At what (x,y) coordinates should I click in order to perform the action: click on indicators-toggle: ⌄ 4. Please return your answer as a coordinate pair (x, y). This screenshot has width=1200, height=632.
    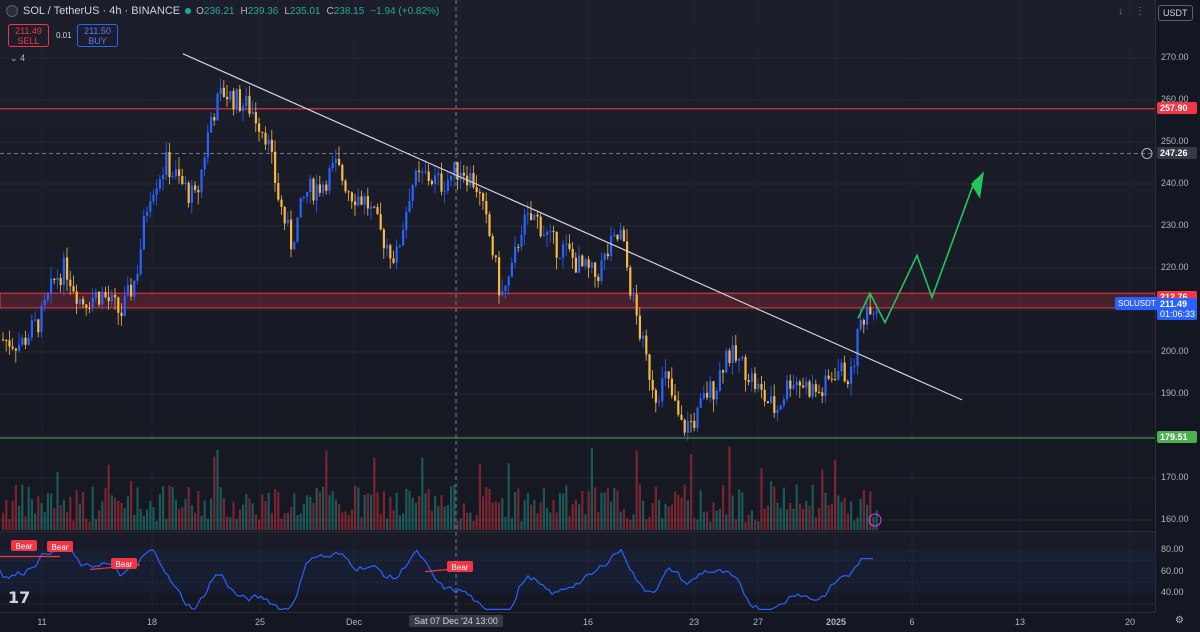
    Looking at the image, I should click on (17, 58).